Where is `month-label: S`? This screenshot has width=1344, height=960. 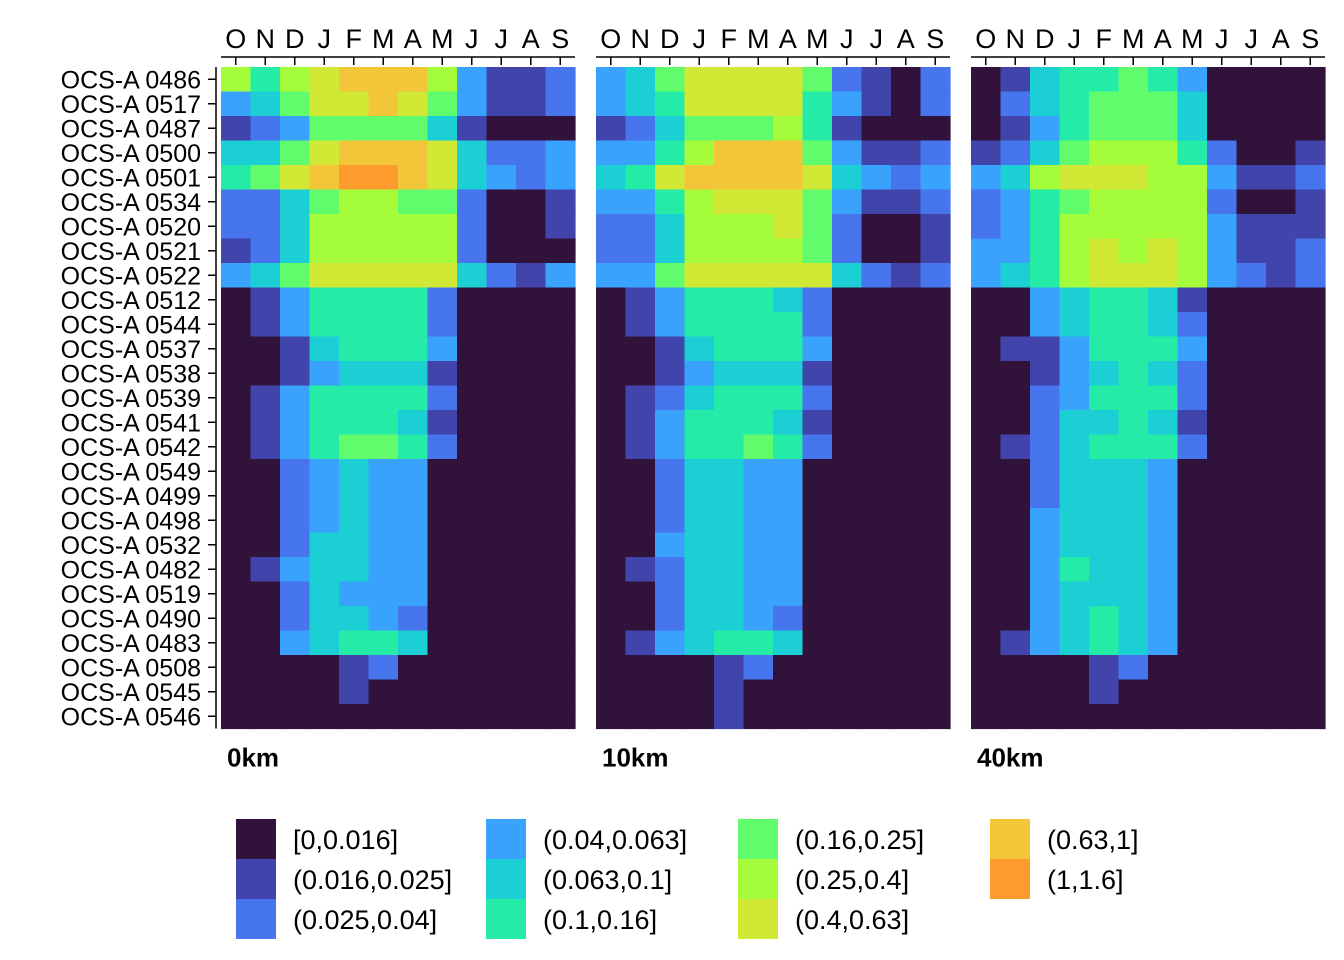
month-label: S is located at coordinates (1310, 39).